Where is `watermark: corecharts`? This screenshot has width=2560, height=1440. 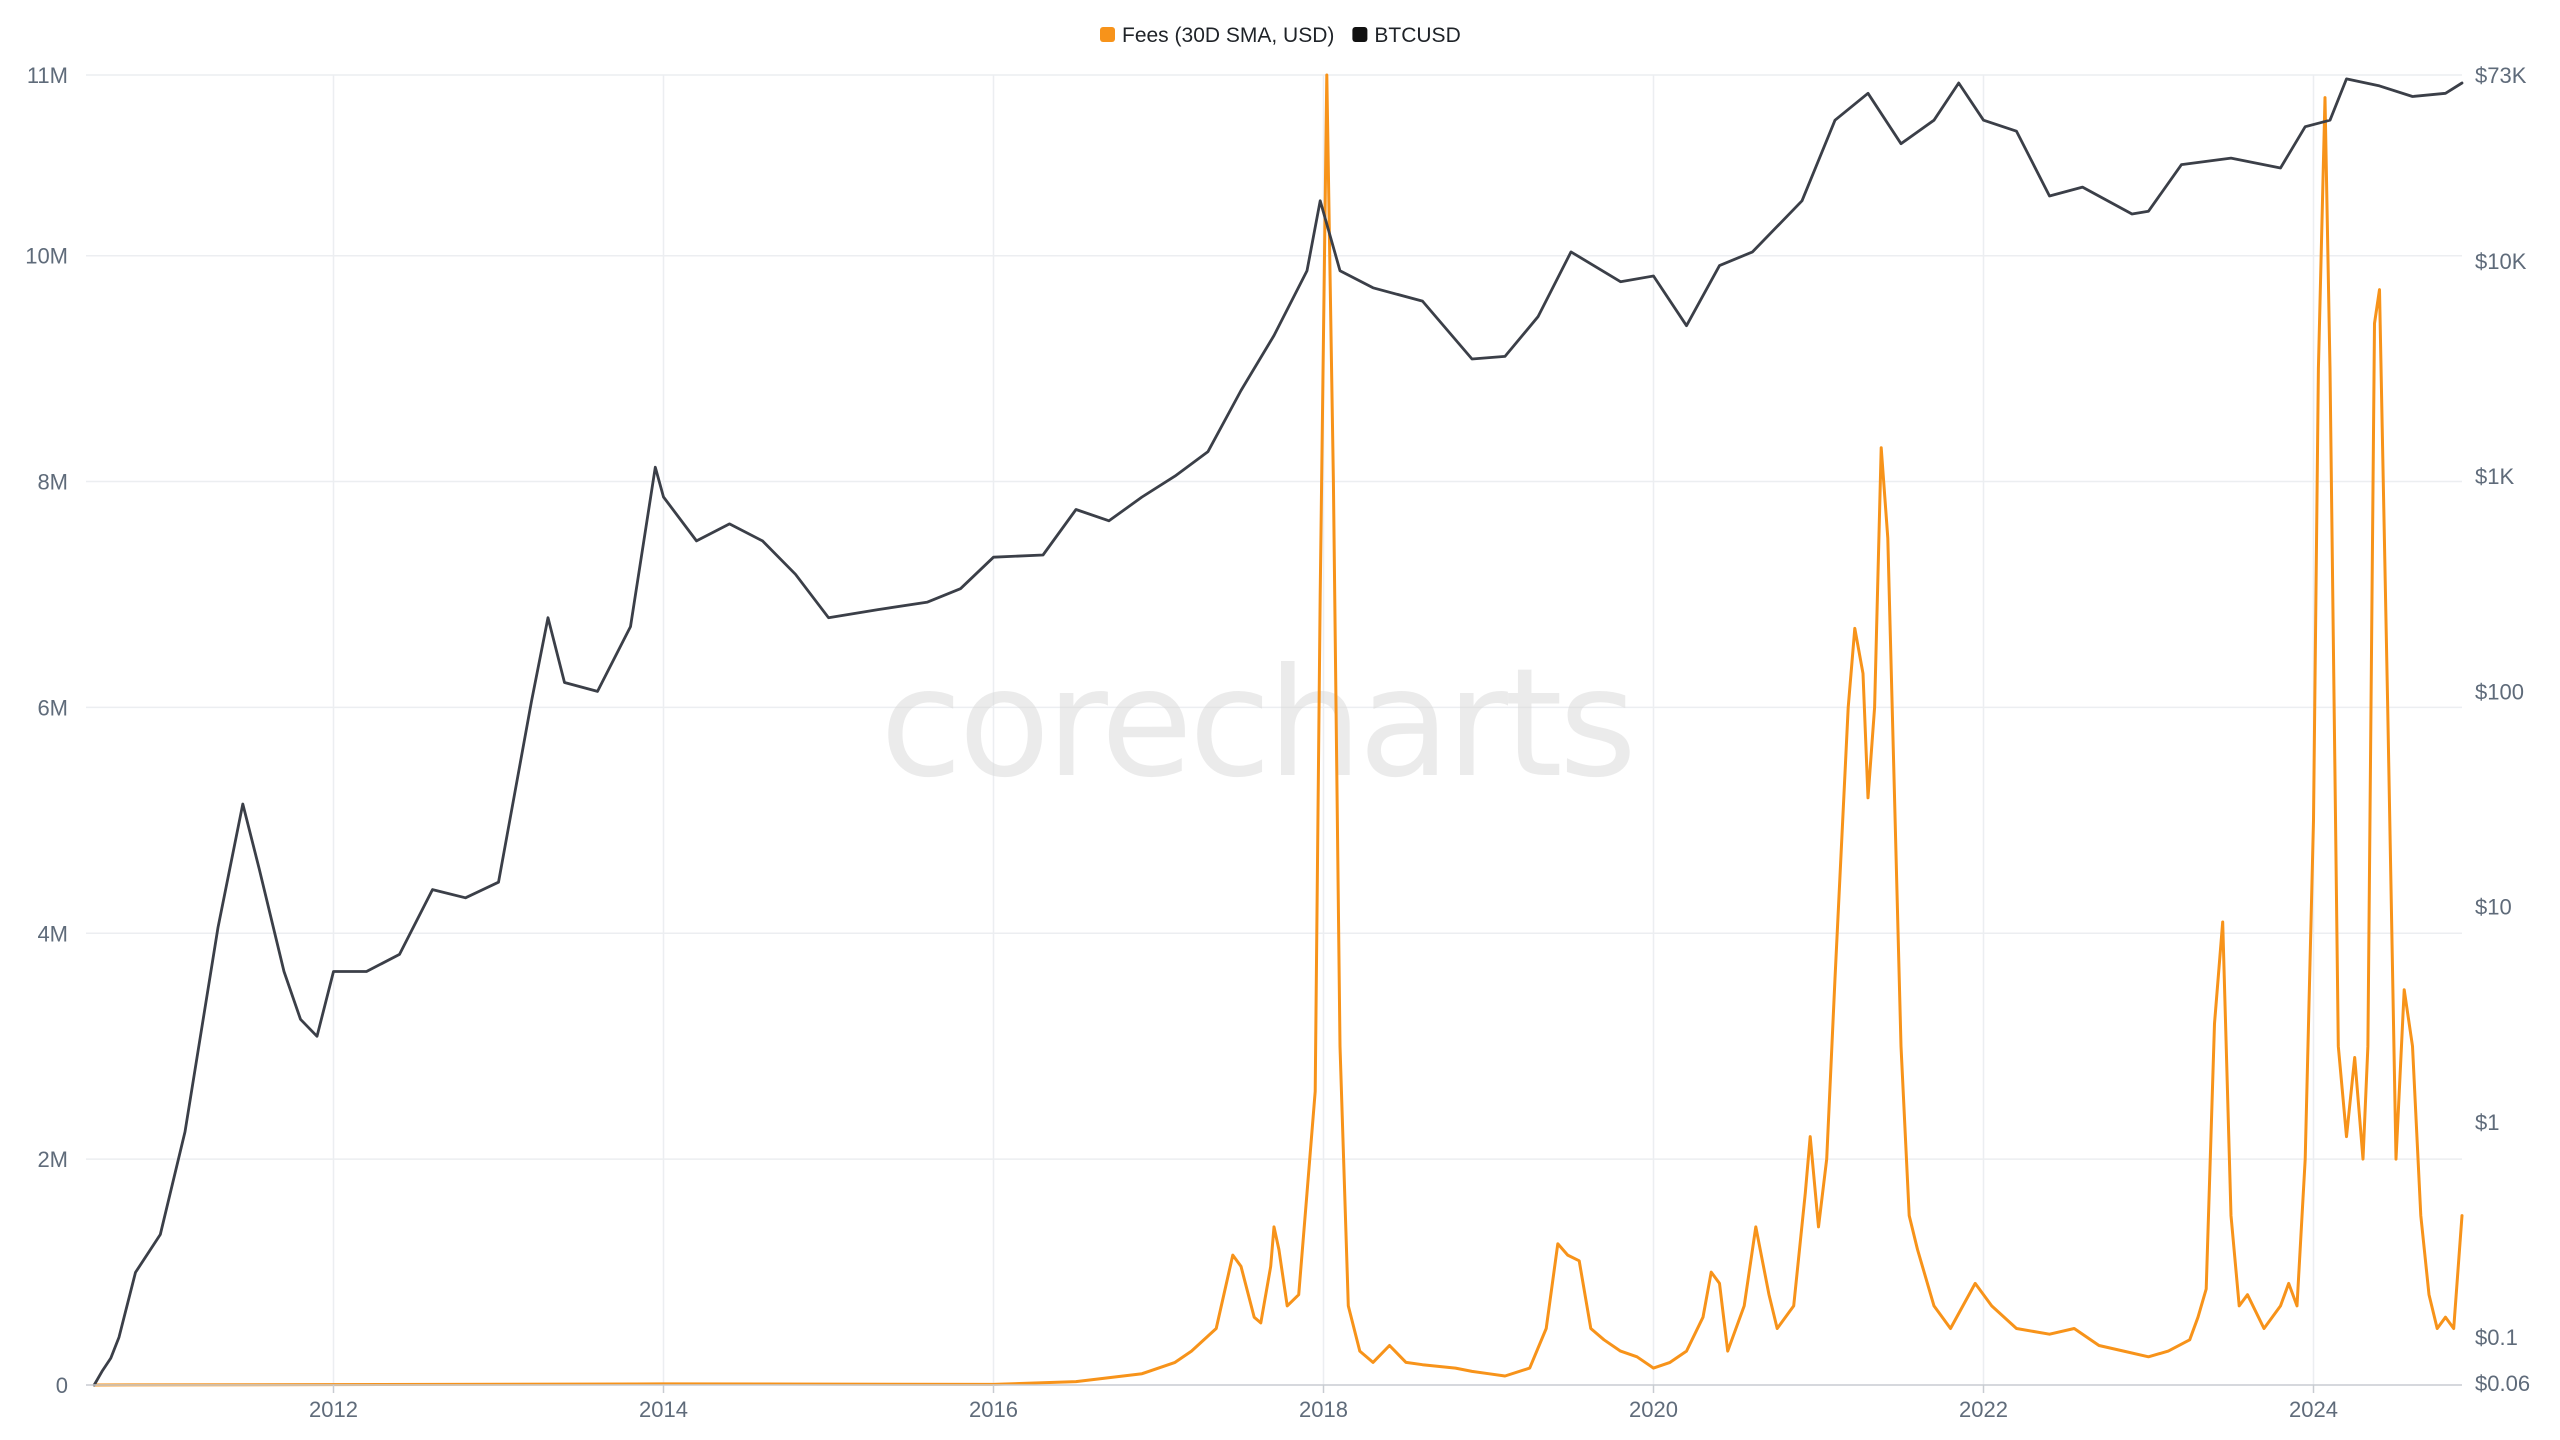
watermark: corecharts is located at coordinates (1256, 724).